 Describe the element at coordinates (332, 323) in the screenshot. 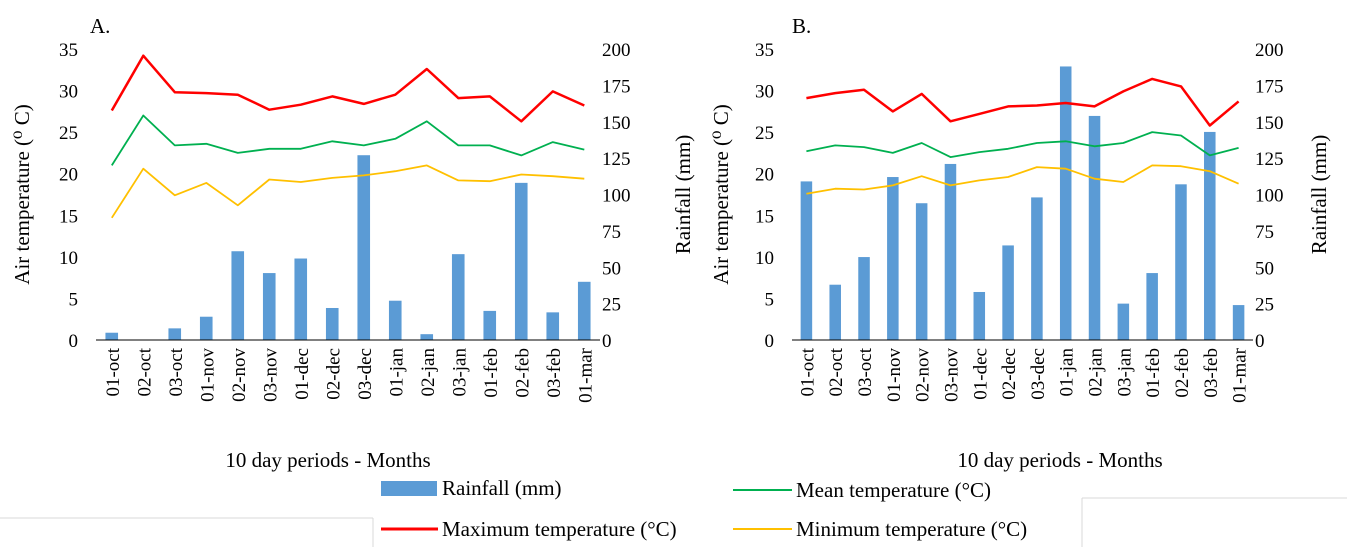

I see `rainfall-bar-a-02-dec` at that location.